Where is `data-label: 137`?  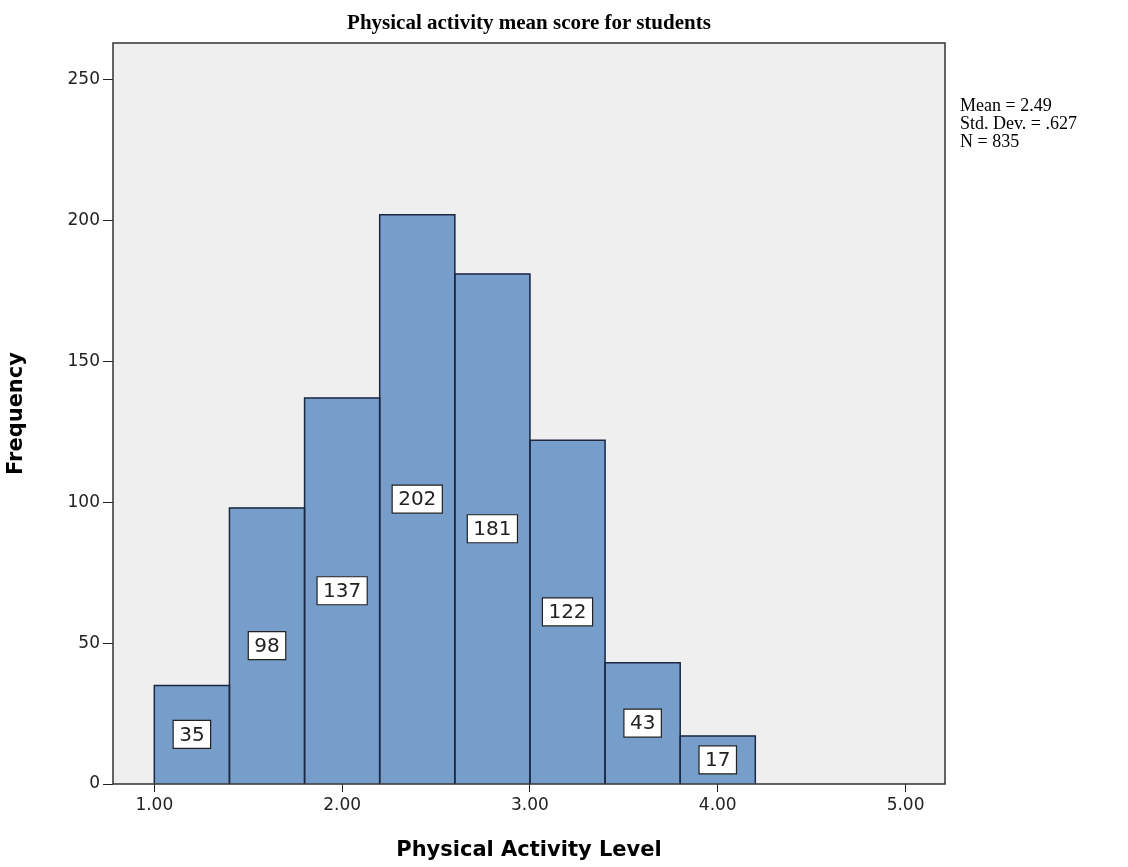
data-label: 137 is located at coordinates (342, 589).